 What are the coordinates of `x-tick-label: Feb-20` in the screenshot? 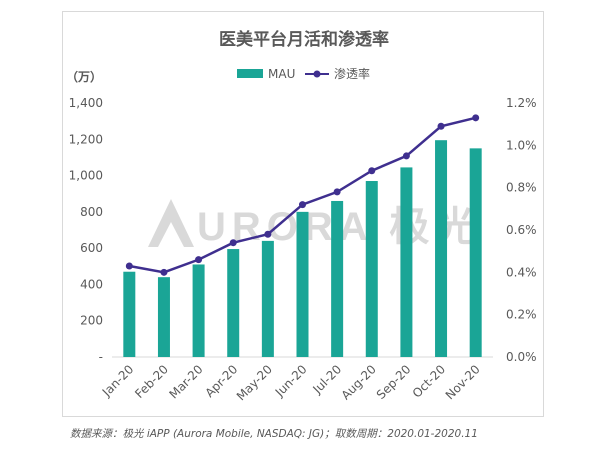 It's located at (151, 381).